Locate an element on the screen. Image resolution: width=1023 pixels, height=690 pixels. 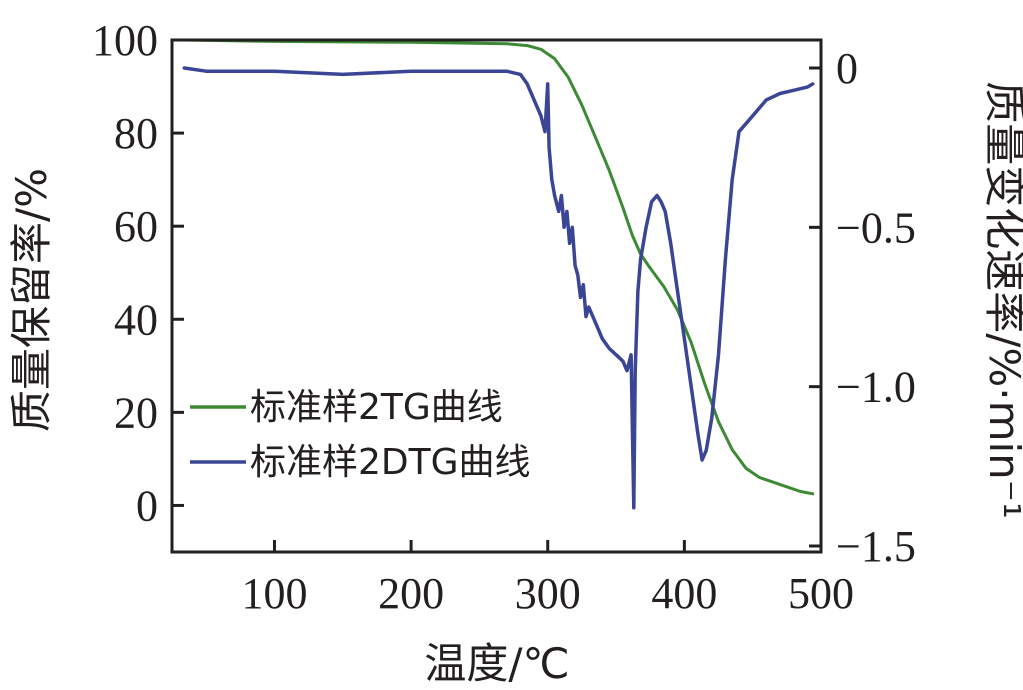
x-axis-title: 温度/℃ is located at coordinates (496, 663).